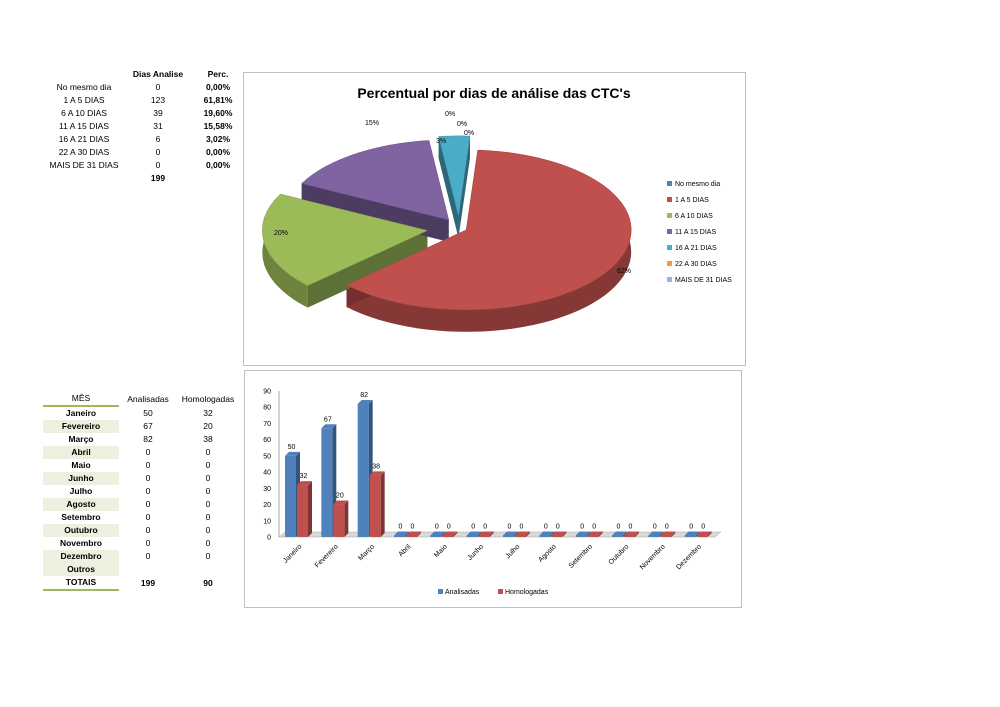 The image size is (1000, 707). I want to click on y-tick-label: 60, so click(267, 440).